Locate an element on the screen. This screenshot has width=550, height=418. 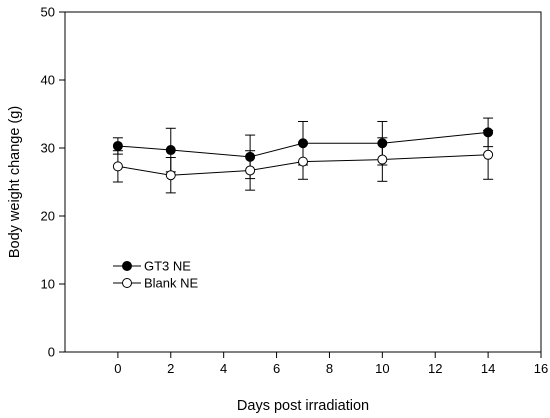
series-0-markers is located at coordinates (303, 144).